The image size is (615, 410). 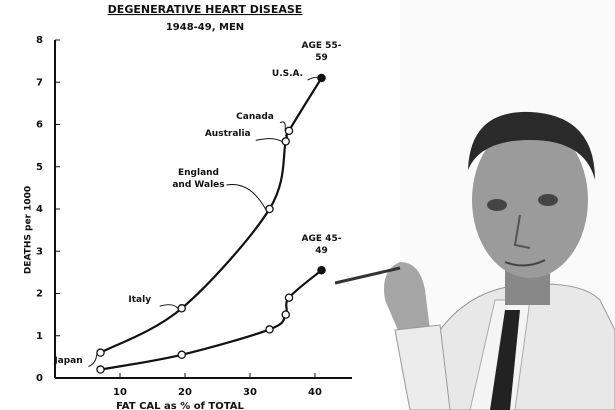 I want to click on point-label: England and Wales, so click(x=198, y=179).